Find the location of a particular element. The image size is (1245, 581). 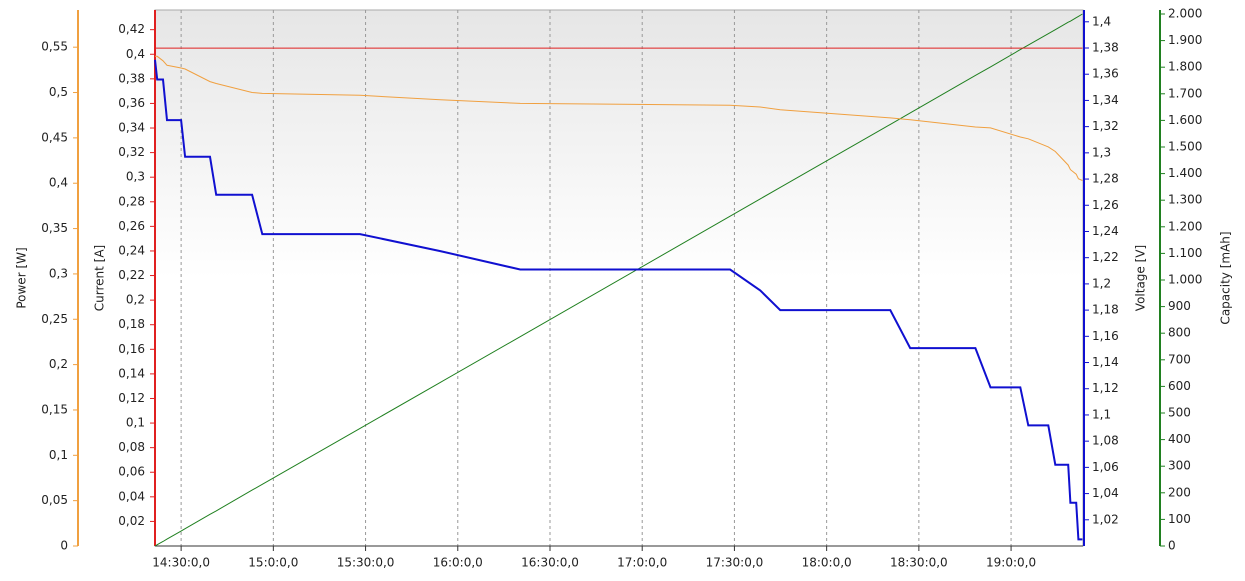

y-tick-label: 200 is located at coordinates (1179, 492).